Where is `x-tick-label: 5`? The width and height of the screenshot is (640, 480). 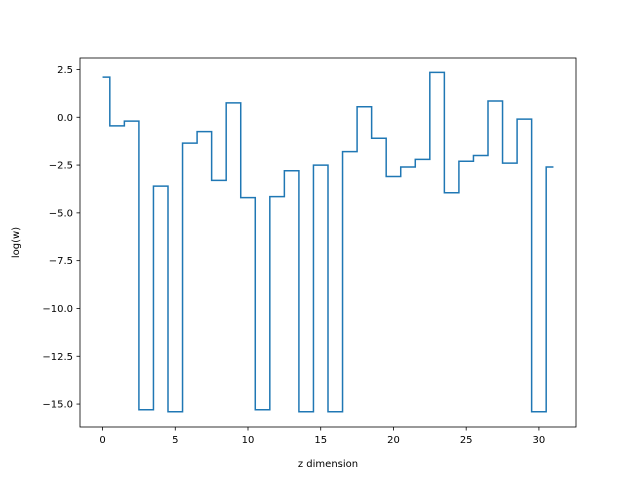
x-tick-label: 5 is located at coordinates (175, 440).